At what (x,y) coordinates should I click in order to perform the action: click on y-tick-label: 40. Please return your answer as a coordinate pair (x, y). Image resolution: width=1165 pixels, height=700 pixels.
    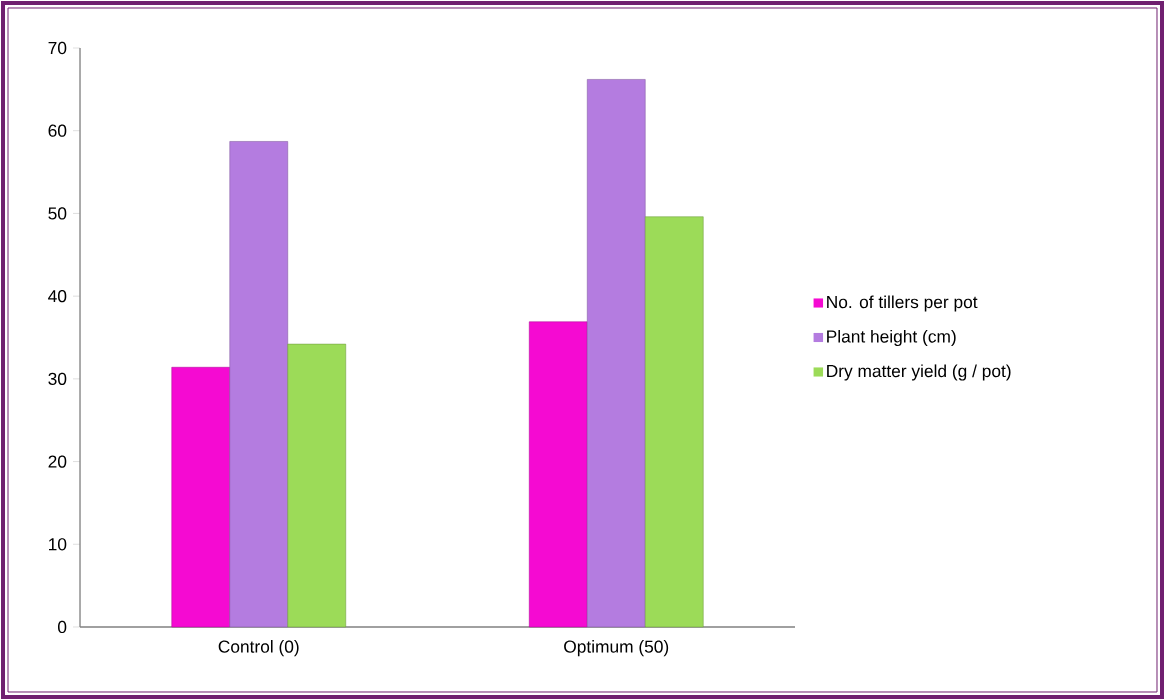
    Looking at the image, I should click on (57, 296).